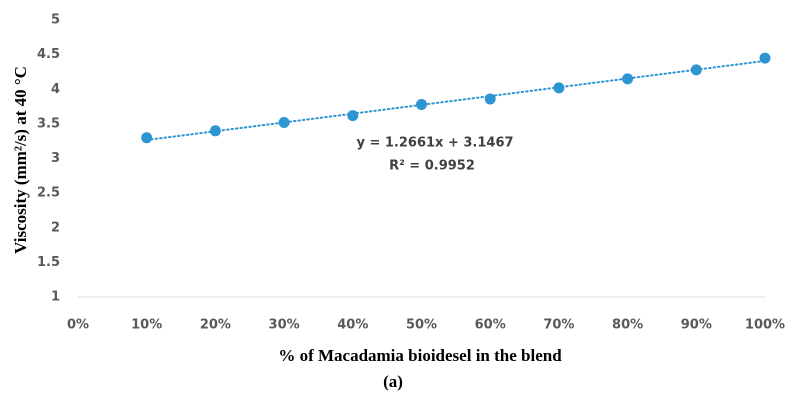 This screenshot has height=401, width=788. Describe the element at coordinates (20, 160) in the screenshot. I see `y-axis-title: Viscosity (mm²/s) at 40 °C` at that location.